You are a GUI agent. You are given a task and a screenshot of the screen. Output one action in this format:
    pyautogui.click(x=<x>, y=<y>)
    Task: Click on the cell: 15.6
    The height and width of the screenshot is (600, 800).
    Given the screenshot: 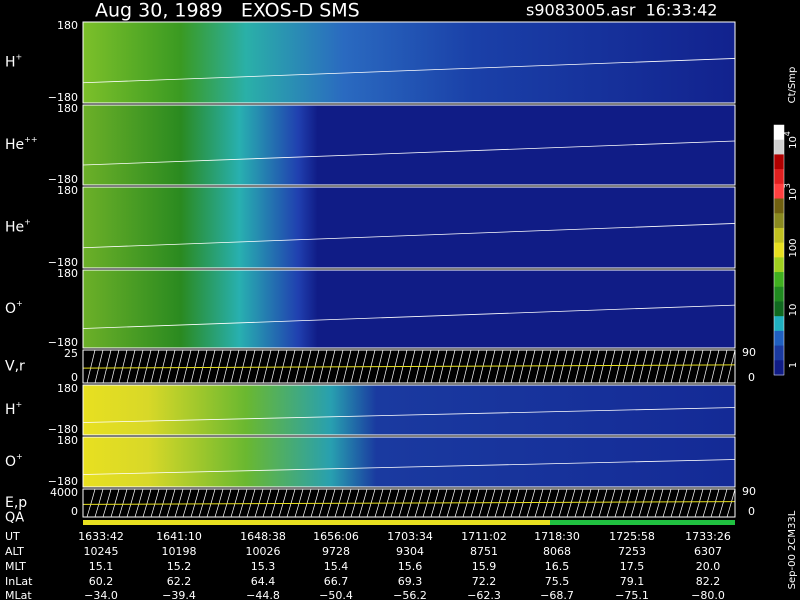 What is the action you would take?
    pyautogui.click(x=410, y=566)
    